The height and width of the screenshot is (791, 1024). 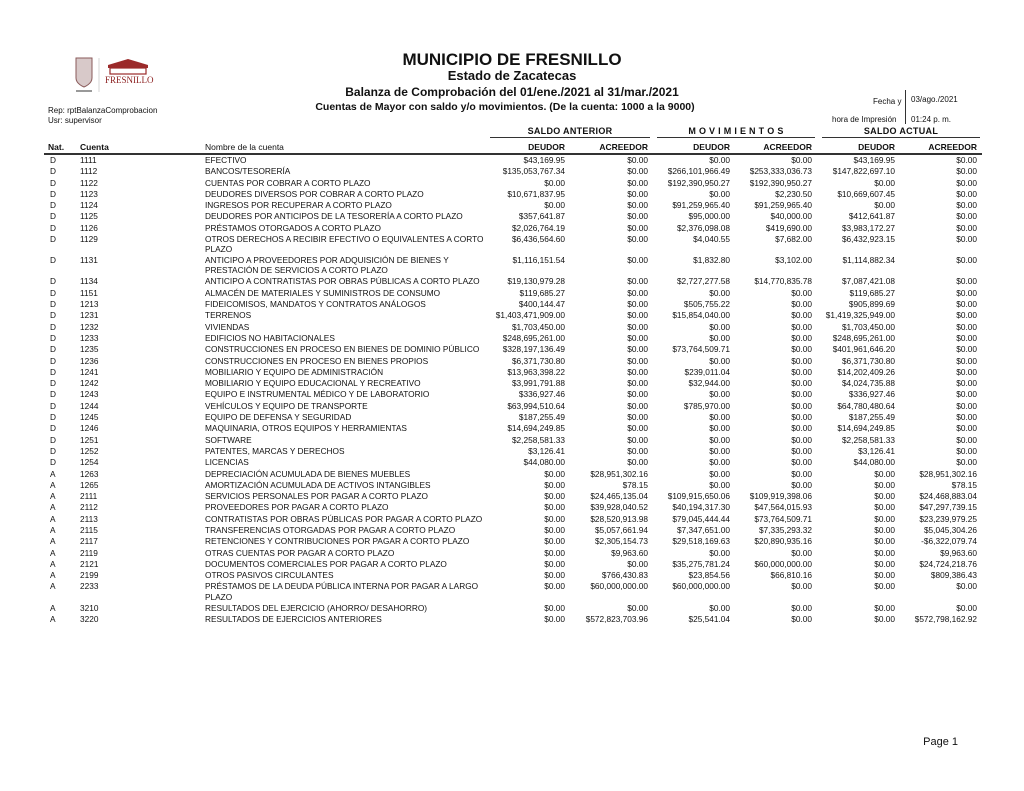 I want to click on mov-acreedor-cell: $3,102.00, so click(x=793, y=260).